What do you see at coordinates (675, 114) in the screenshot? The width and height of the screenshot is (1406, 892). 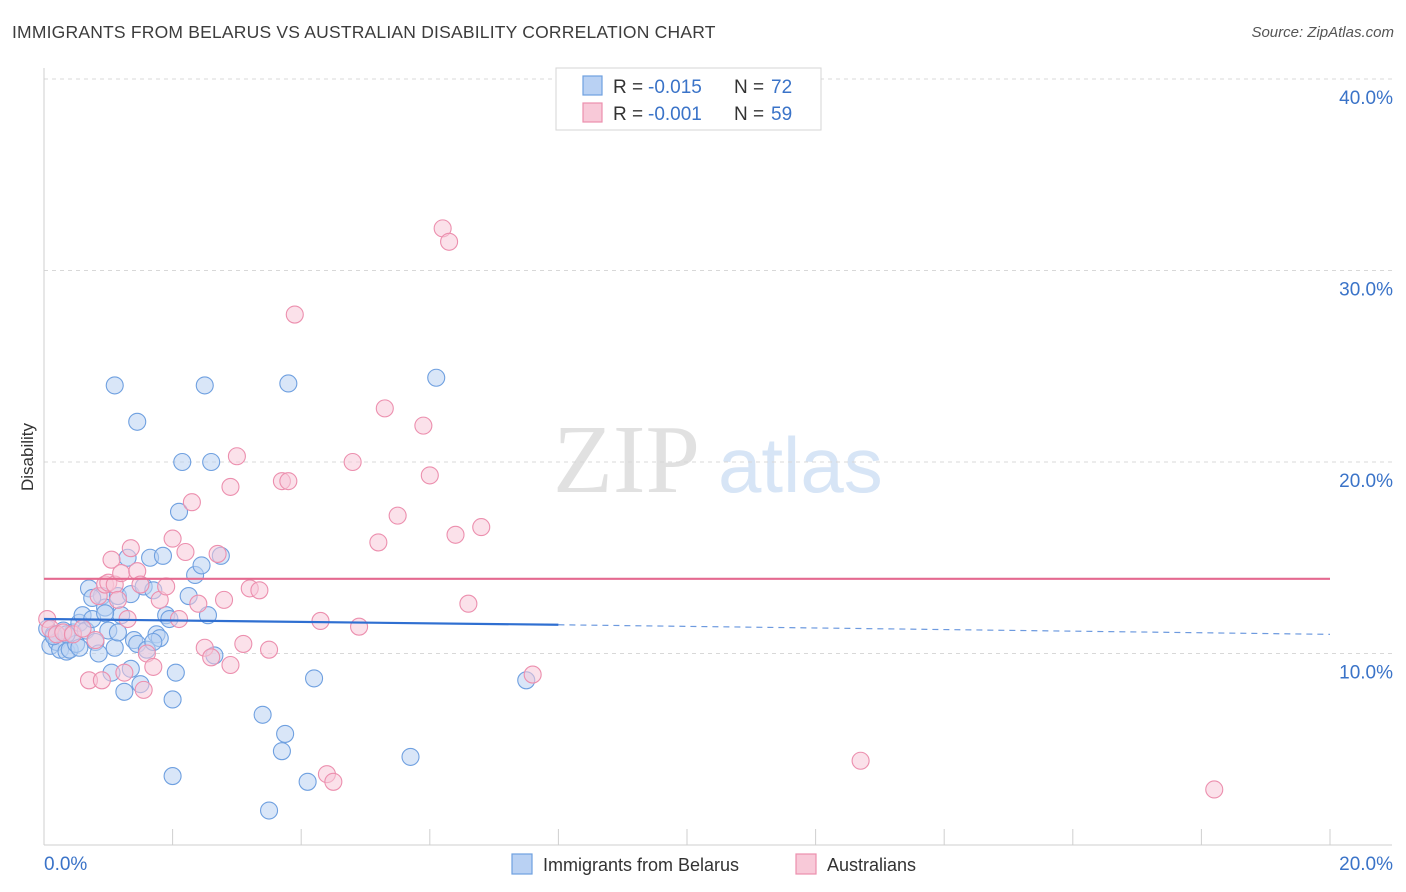 I see `legend-r-value-2: -0.001` at bounding box center [675, 114].